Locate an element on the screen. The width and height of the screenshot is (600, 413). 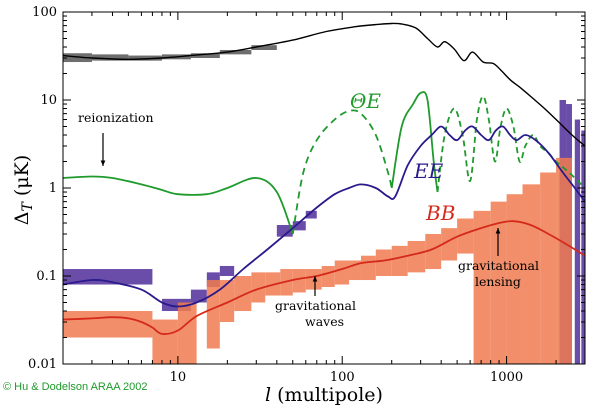
y-tick-label: 100 is located at coordinates (44, 12).